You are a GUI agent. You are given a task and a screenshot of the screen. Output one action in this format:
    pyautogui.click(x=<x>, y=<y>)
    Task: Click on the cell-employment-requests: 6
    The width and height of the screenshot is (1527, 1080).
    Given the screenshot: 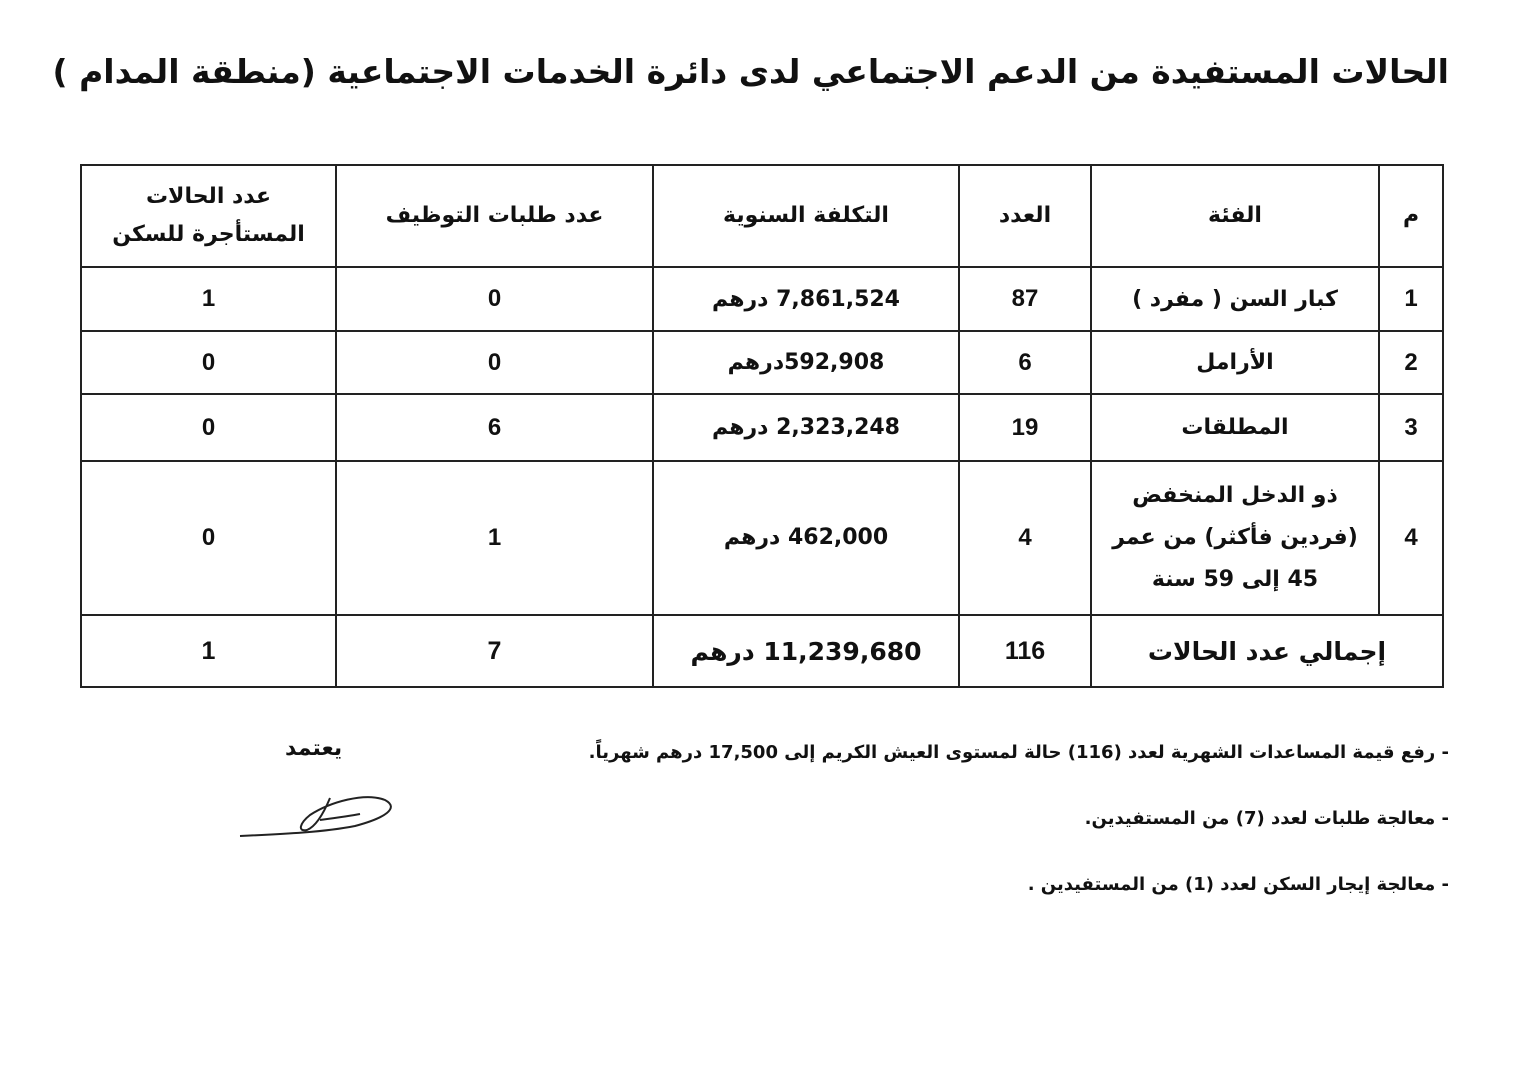 What is the action you would take?
    pyautogui.click(x=494, y=427)
    